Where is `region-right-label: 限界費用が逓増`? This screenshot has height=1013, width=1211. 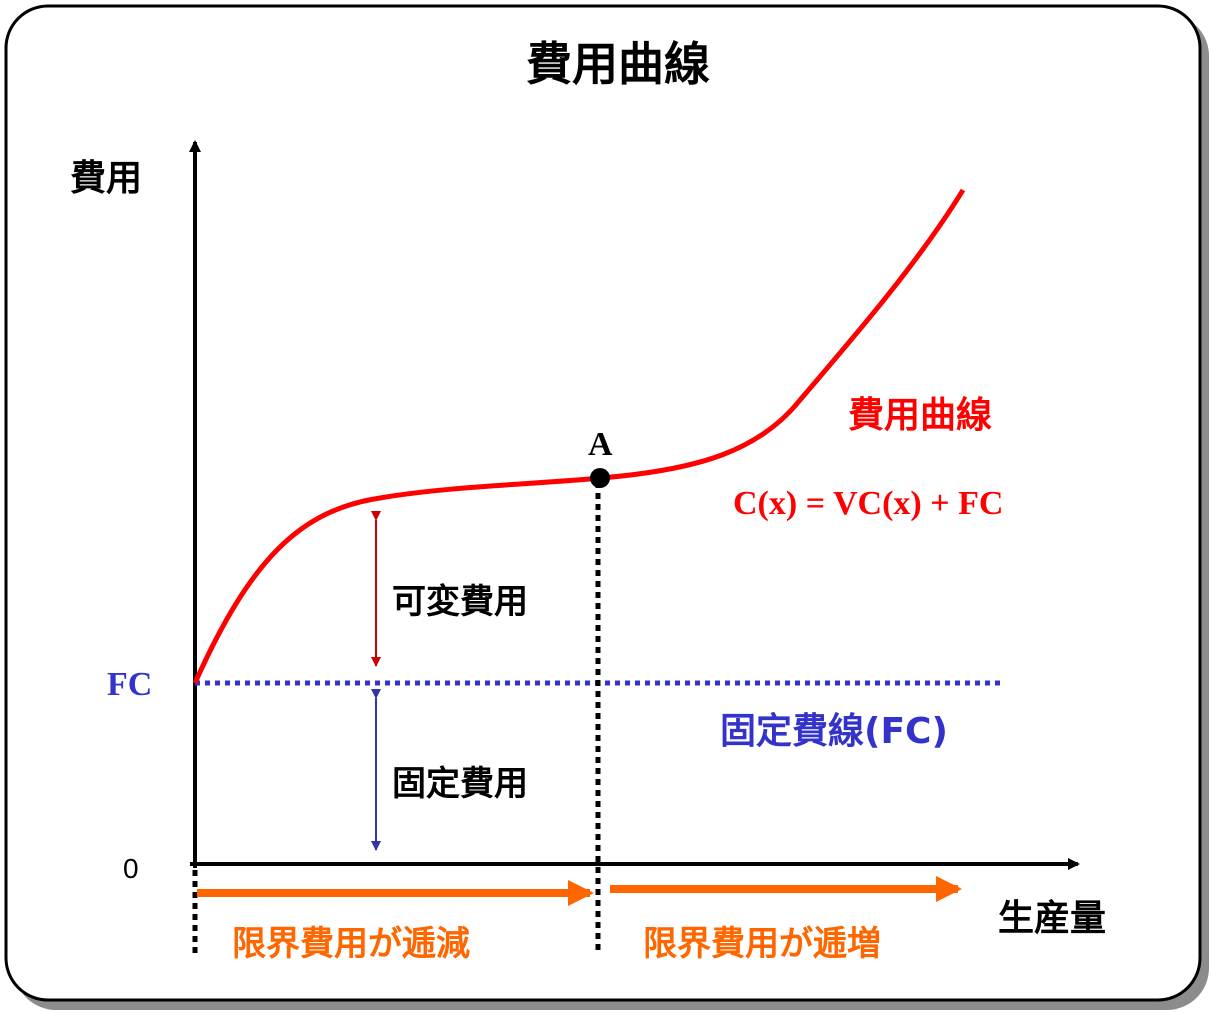
region-right-label: 限界費用が逓増 is located at coordinates (762, 944).